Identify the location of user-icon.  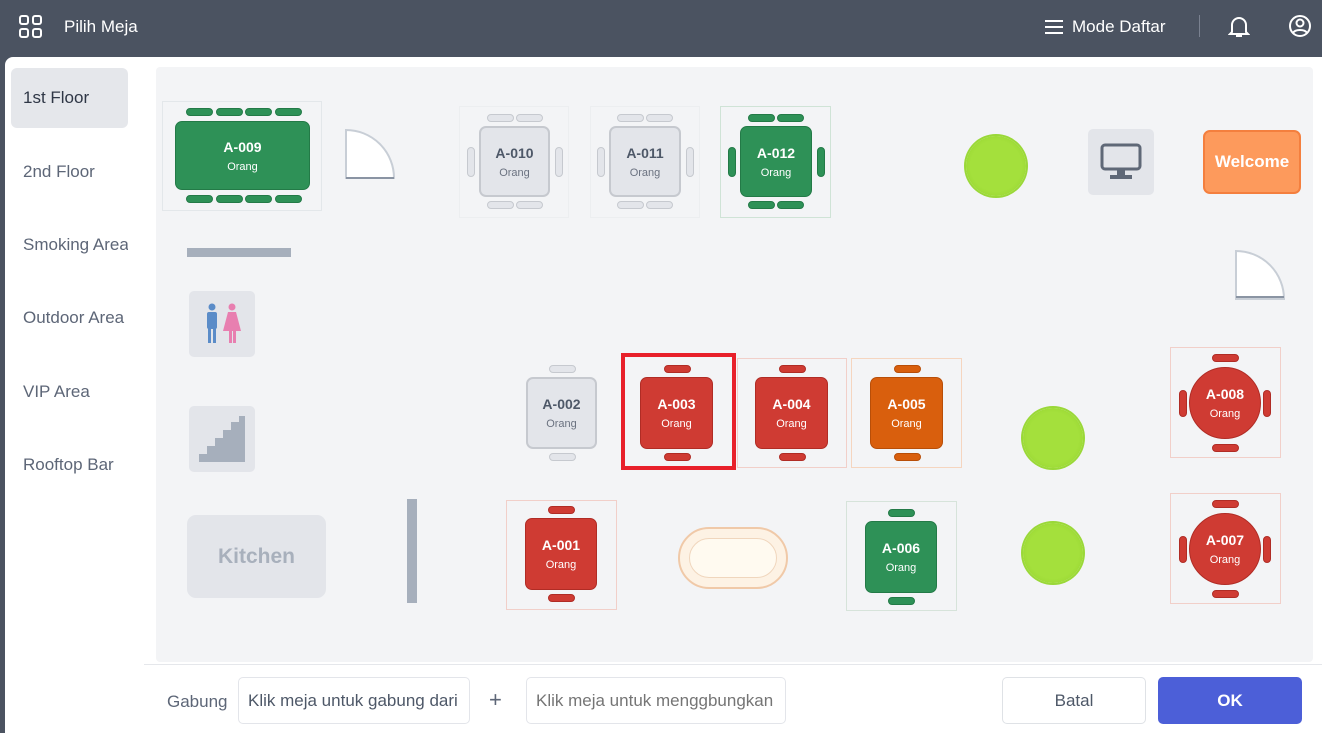
(1300, 26).